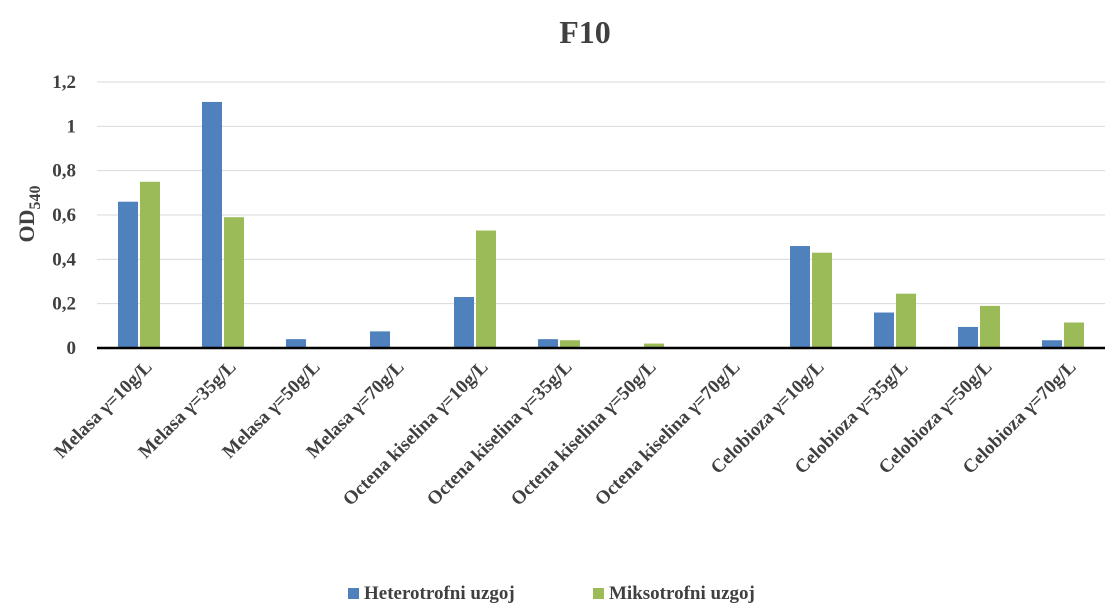  I want to click on chart-title: F10, so click(585, 32).